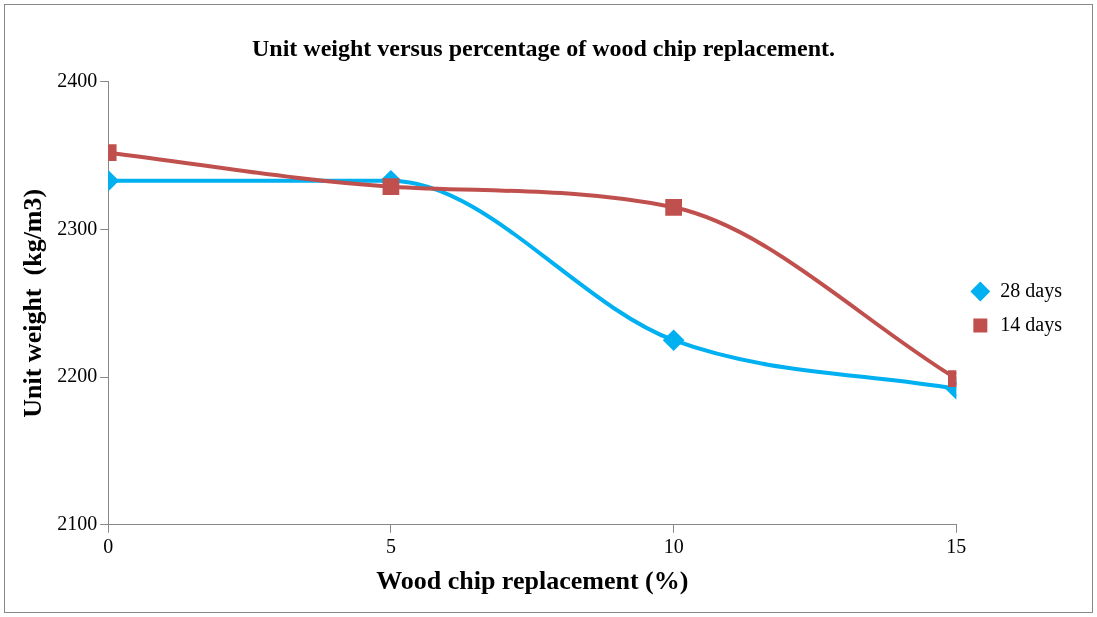 This screenshot has width=1097, height=617. What do you see at coordinates (77, 523) in the screenshot?
I see `y-tick-label: 2100` at bounding box center [77, 523].